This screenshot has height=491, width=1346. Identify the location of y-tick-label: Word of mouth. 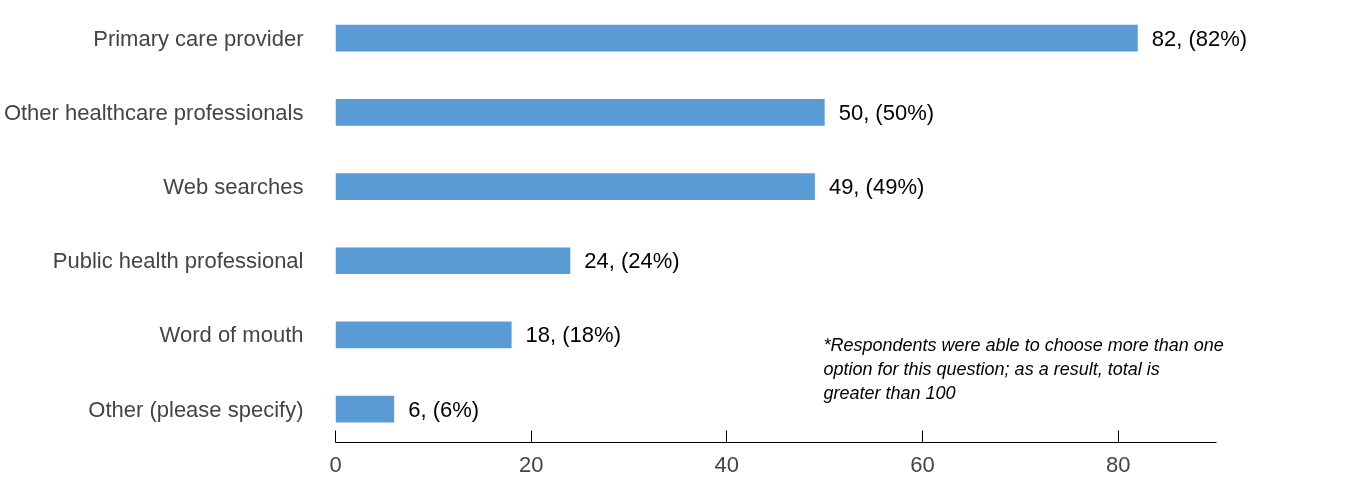
(231, 335).